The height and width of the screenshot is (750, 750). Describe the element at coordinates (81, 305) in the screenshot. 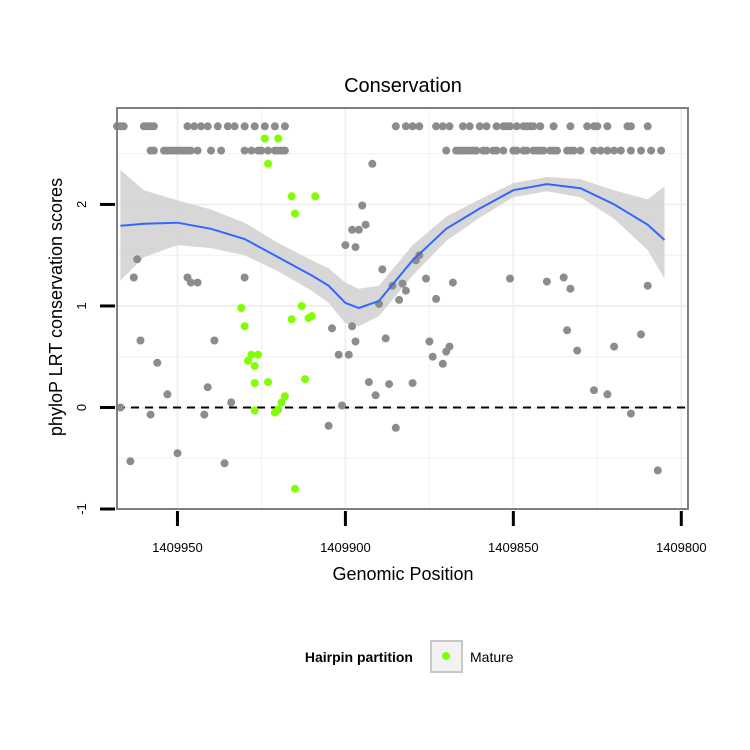

I see `y-tick-label: 1` at that location.